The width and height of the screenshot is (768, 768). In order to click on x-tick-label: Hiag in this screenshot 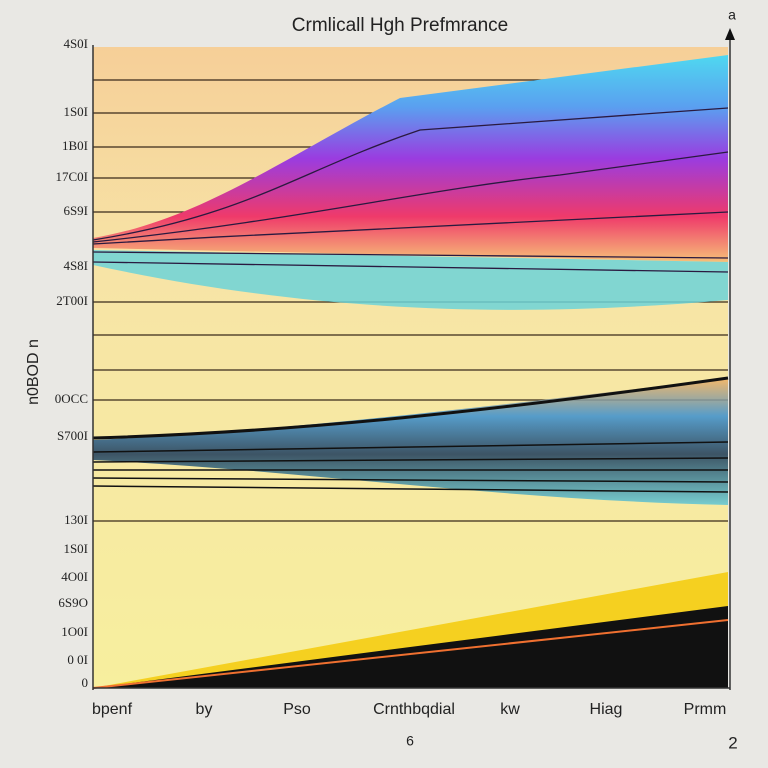, I will do `click(606, 709)`.